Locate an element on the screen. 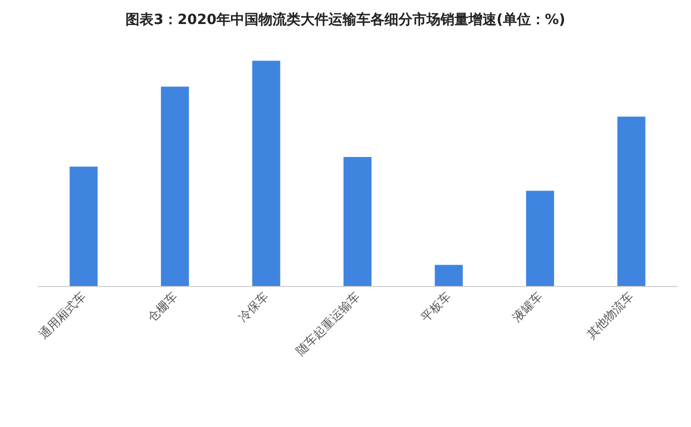  x-tick-label: 通用厢式车 is located at coordinates (62, 315).